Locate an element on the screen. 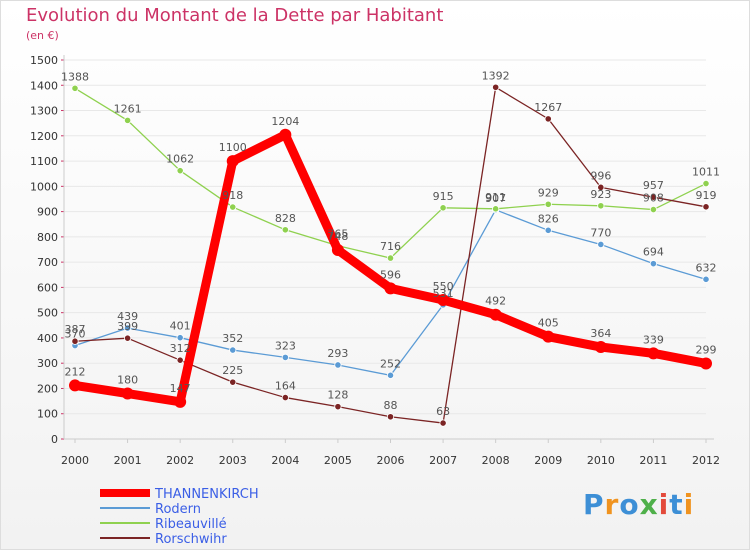 The height and width of the screenshot is (550, 750). data-label: 531 is located at coordinates (443, 293).